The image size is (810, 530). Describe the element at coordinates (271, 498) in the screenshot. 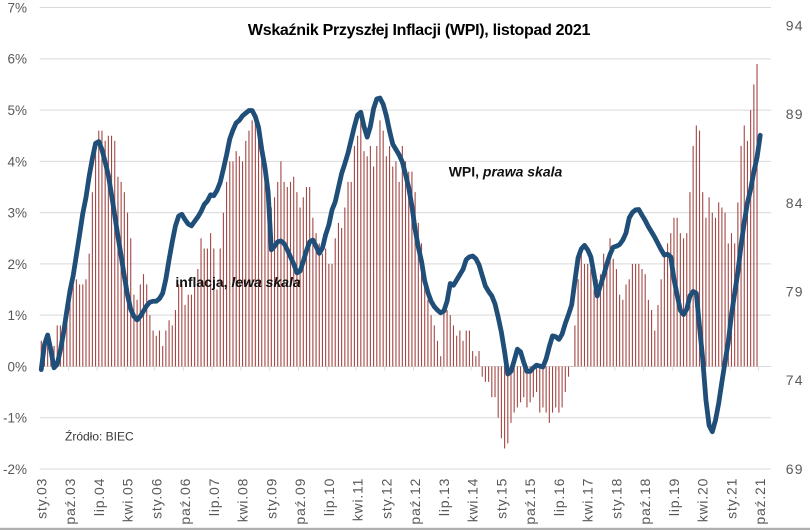

I see `svg-text: sty.09` at that location.